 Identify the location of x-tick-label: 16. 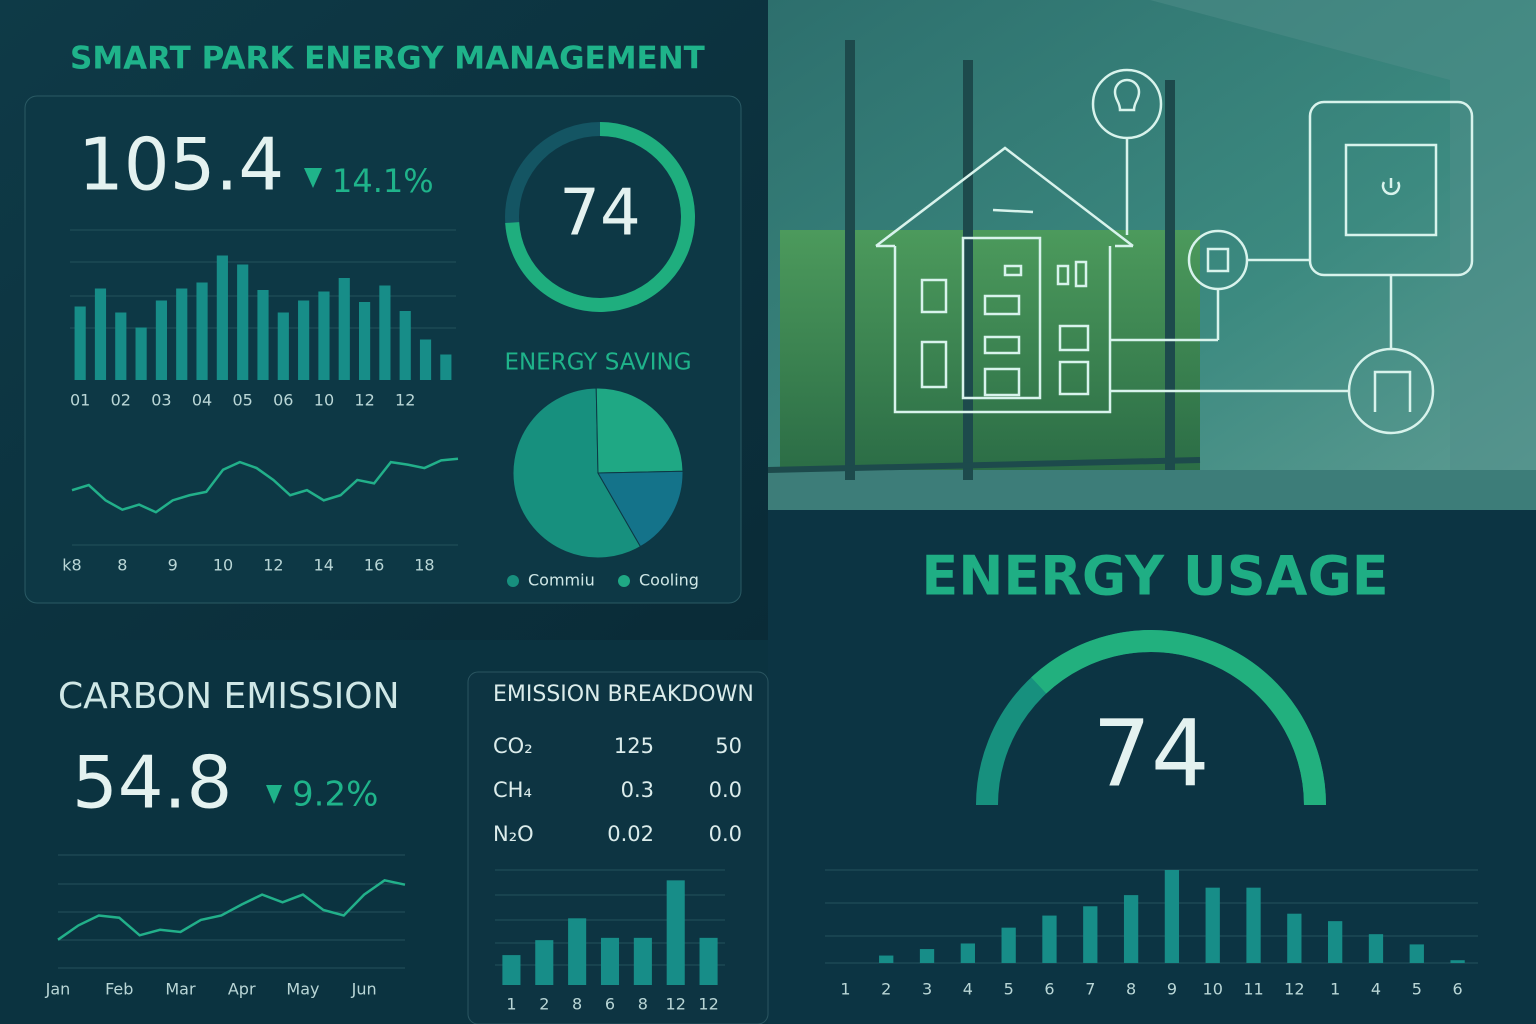
(374, 565).